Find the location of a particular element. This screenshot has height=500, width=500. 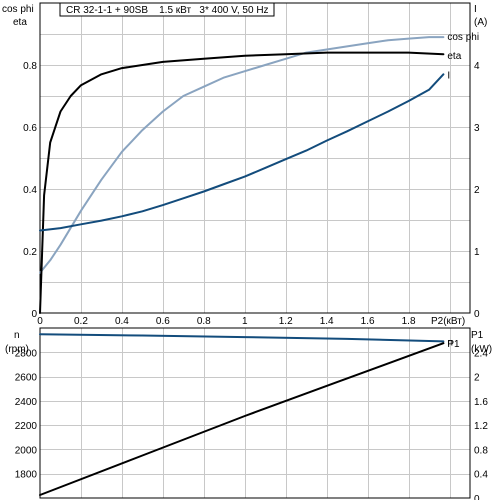

right-axis-label-kw: (kW) is located at coordinates (481, 349).